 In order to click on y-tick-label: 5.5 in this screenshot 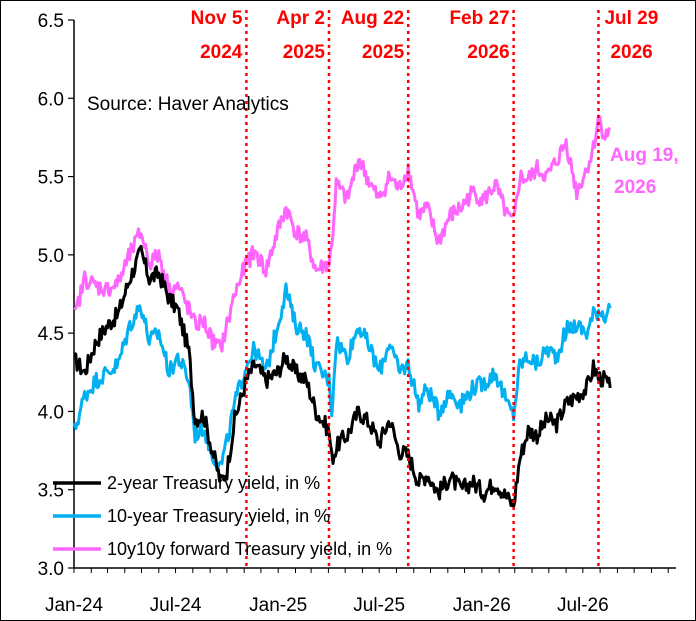, I will do `click(51, 178)`.